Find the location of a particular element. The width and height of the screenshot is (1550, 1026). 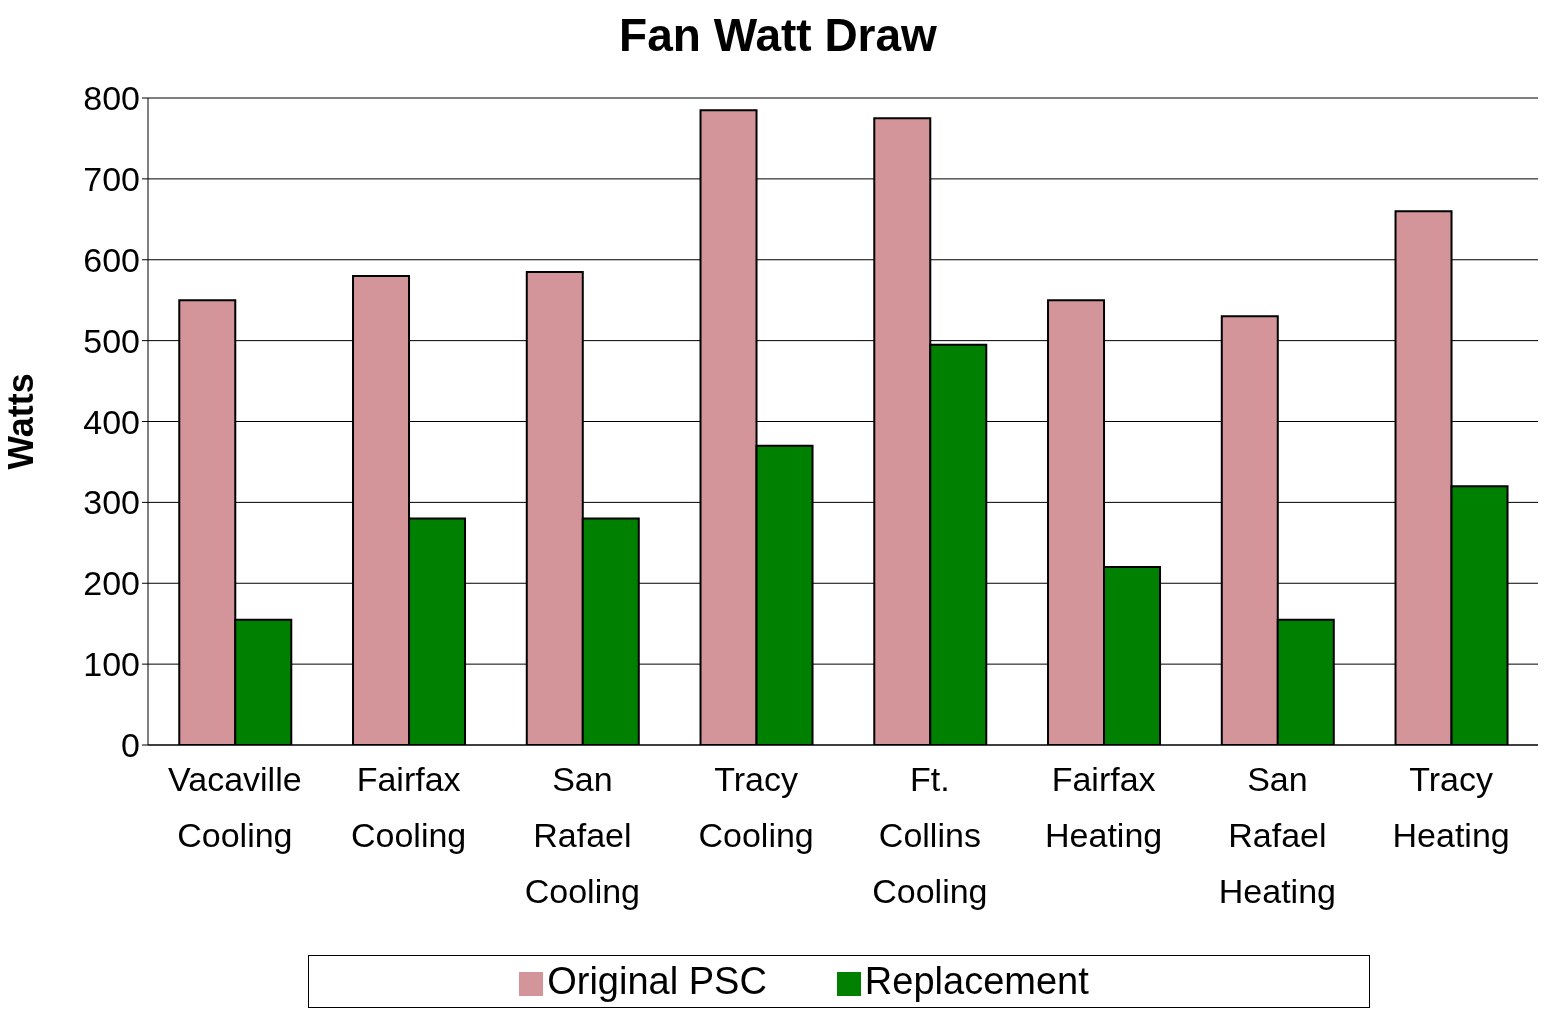

y-tick-label: 700 is located at coordinates (111, 178).